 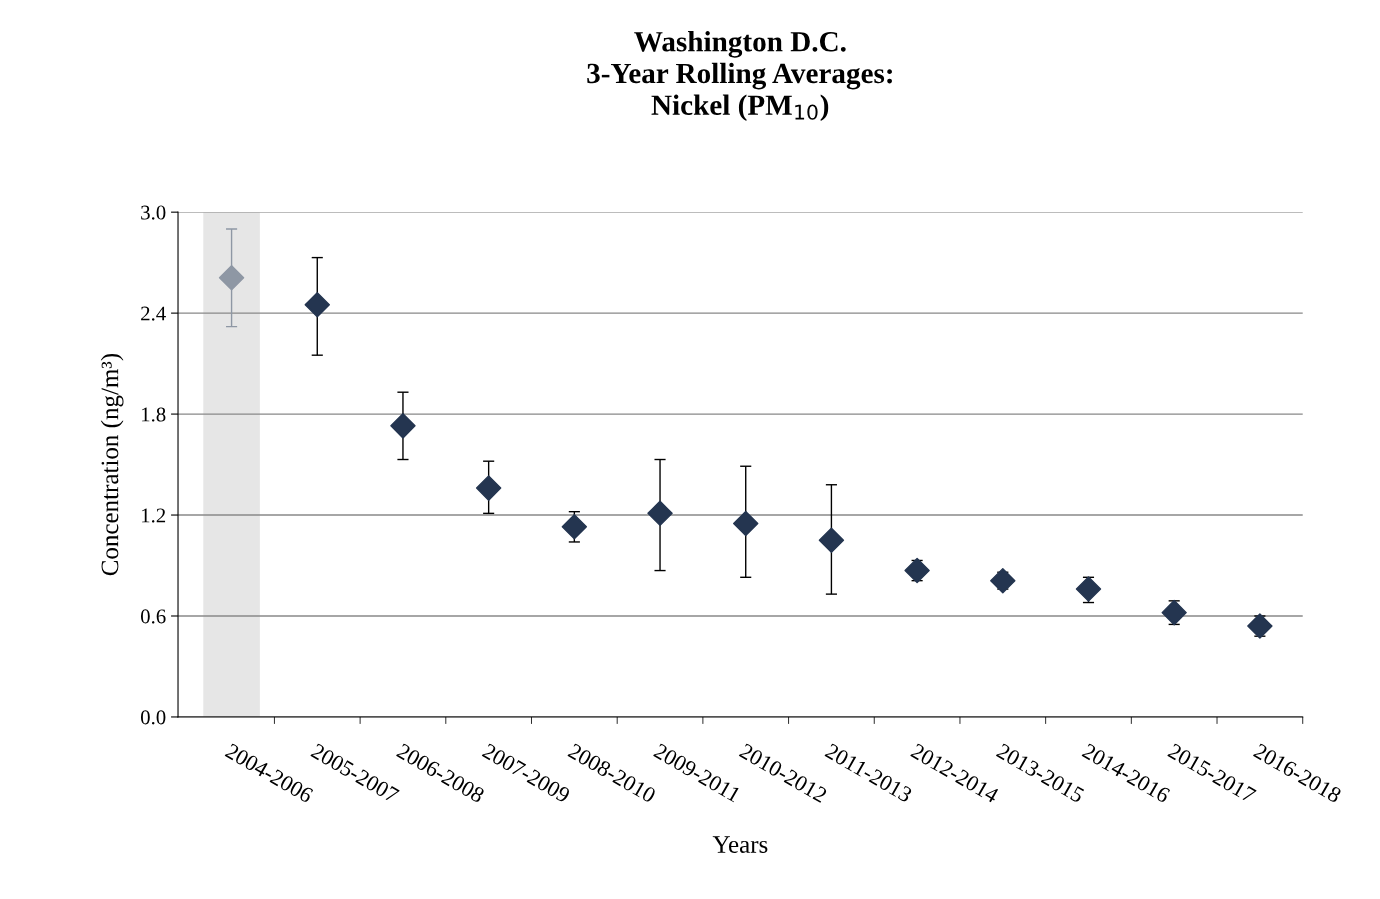 What do you see at coordinates (153, 313) in the screenshot?
I see `y-tick-label: 2.4` at bounding box center [153, 313].